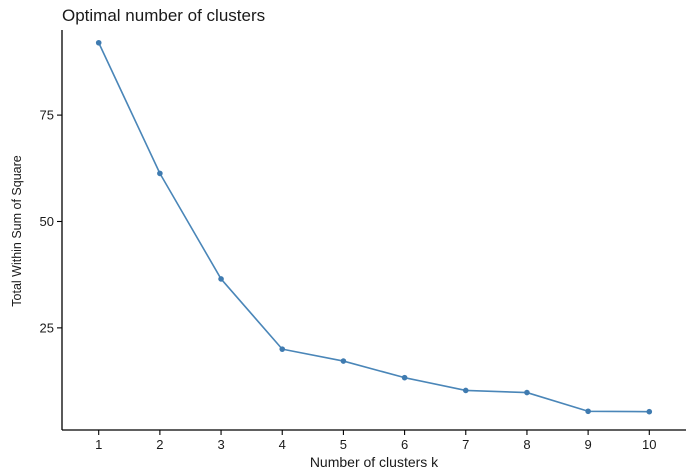  What do you see at coordinates (47, 115) in the screenshot?
I see `y-tick-label: 75` at bounding box center [47, 115].